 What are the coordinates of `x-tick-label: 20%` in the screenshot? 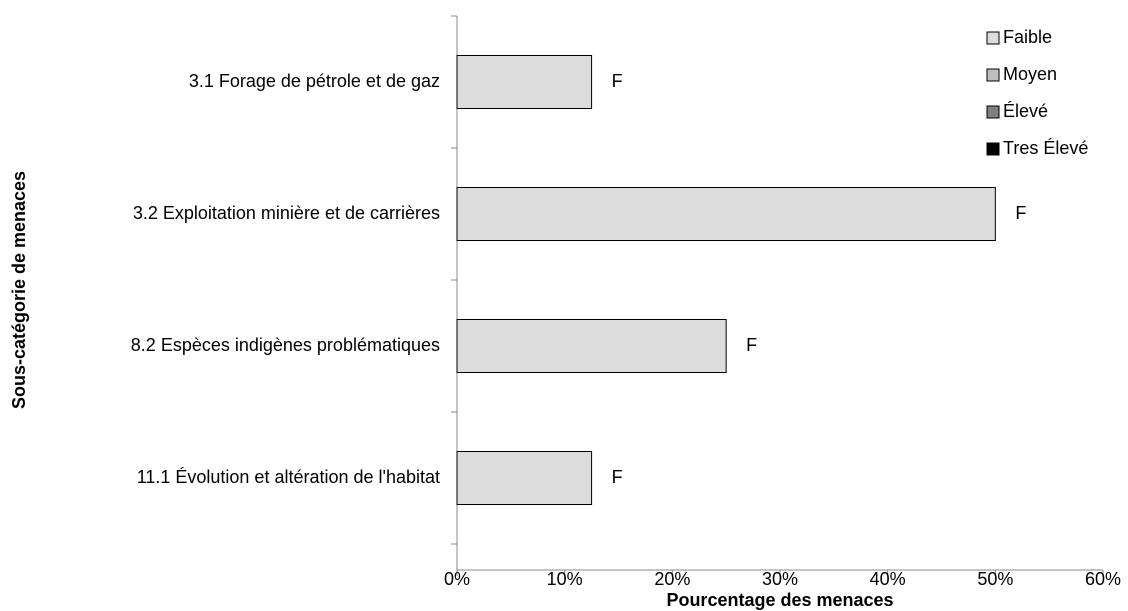 It's located at (672, 579).